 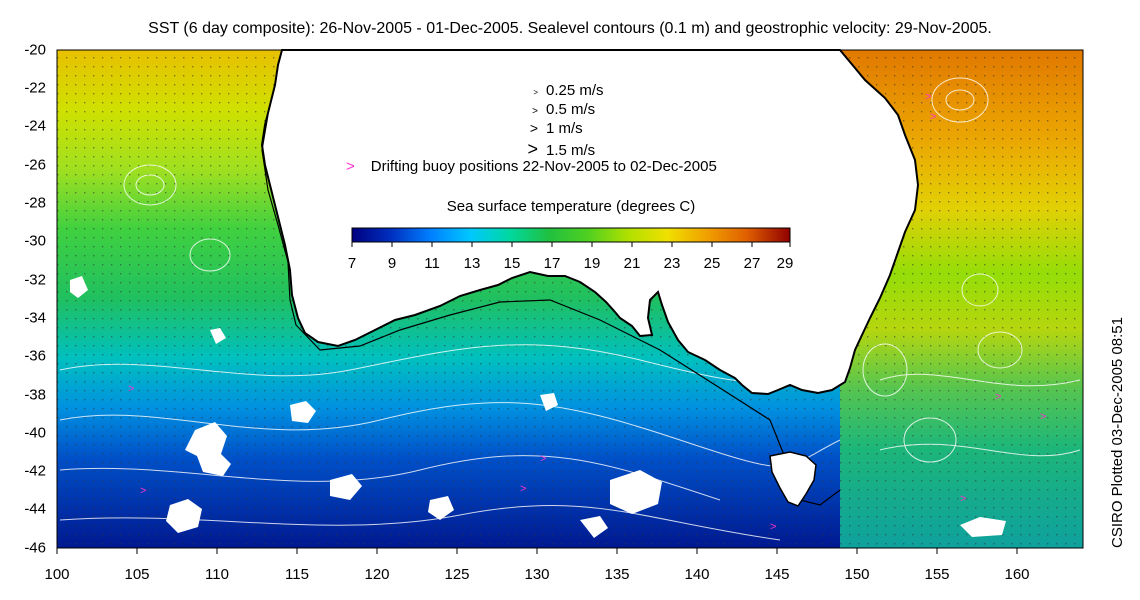 What do you see at coordinates (35, 241) in the screenshot?
I see `y-tick-label: -30` at bounding box center [35, 241].